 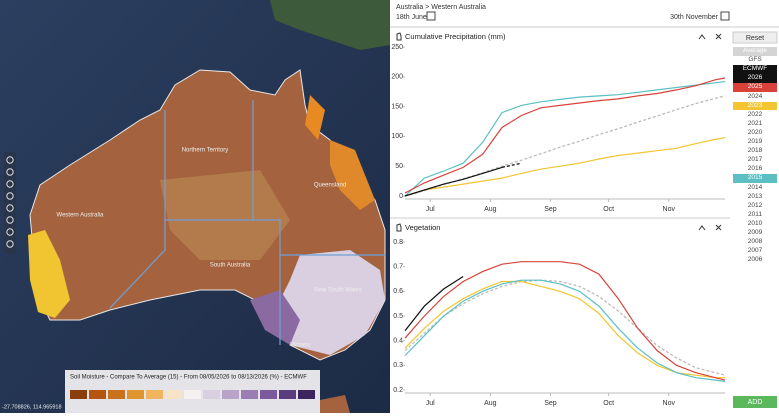 I want to click on y-tick-label: 0.7, so click(x=398, y=267).